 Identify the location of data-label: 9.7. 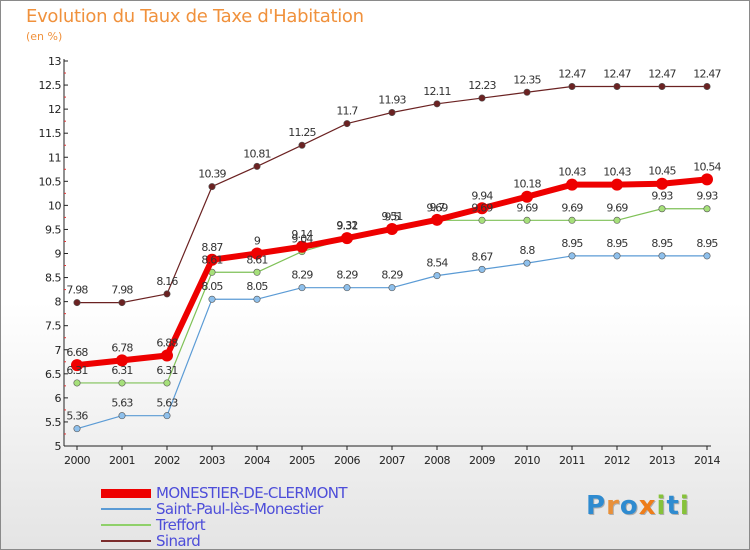
(437, 207).